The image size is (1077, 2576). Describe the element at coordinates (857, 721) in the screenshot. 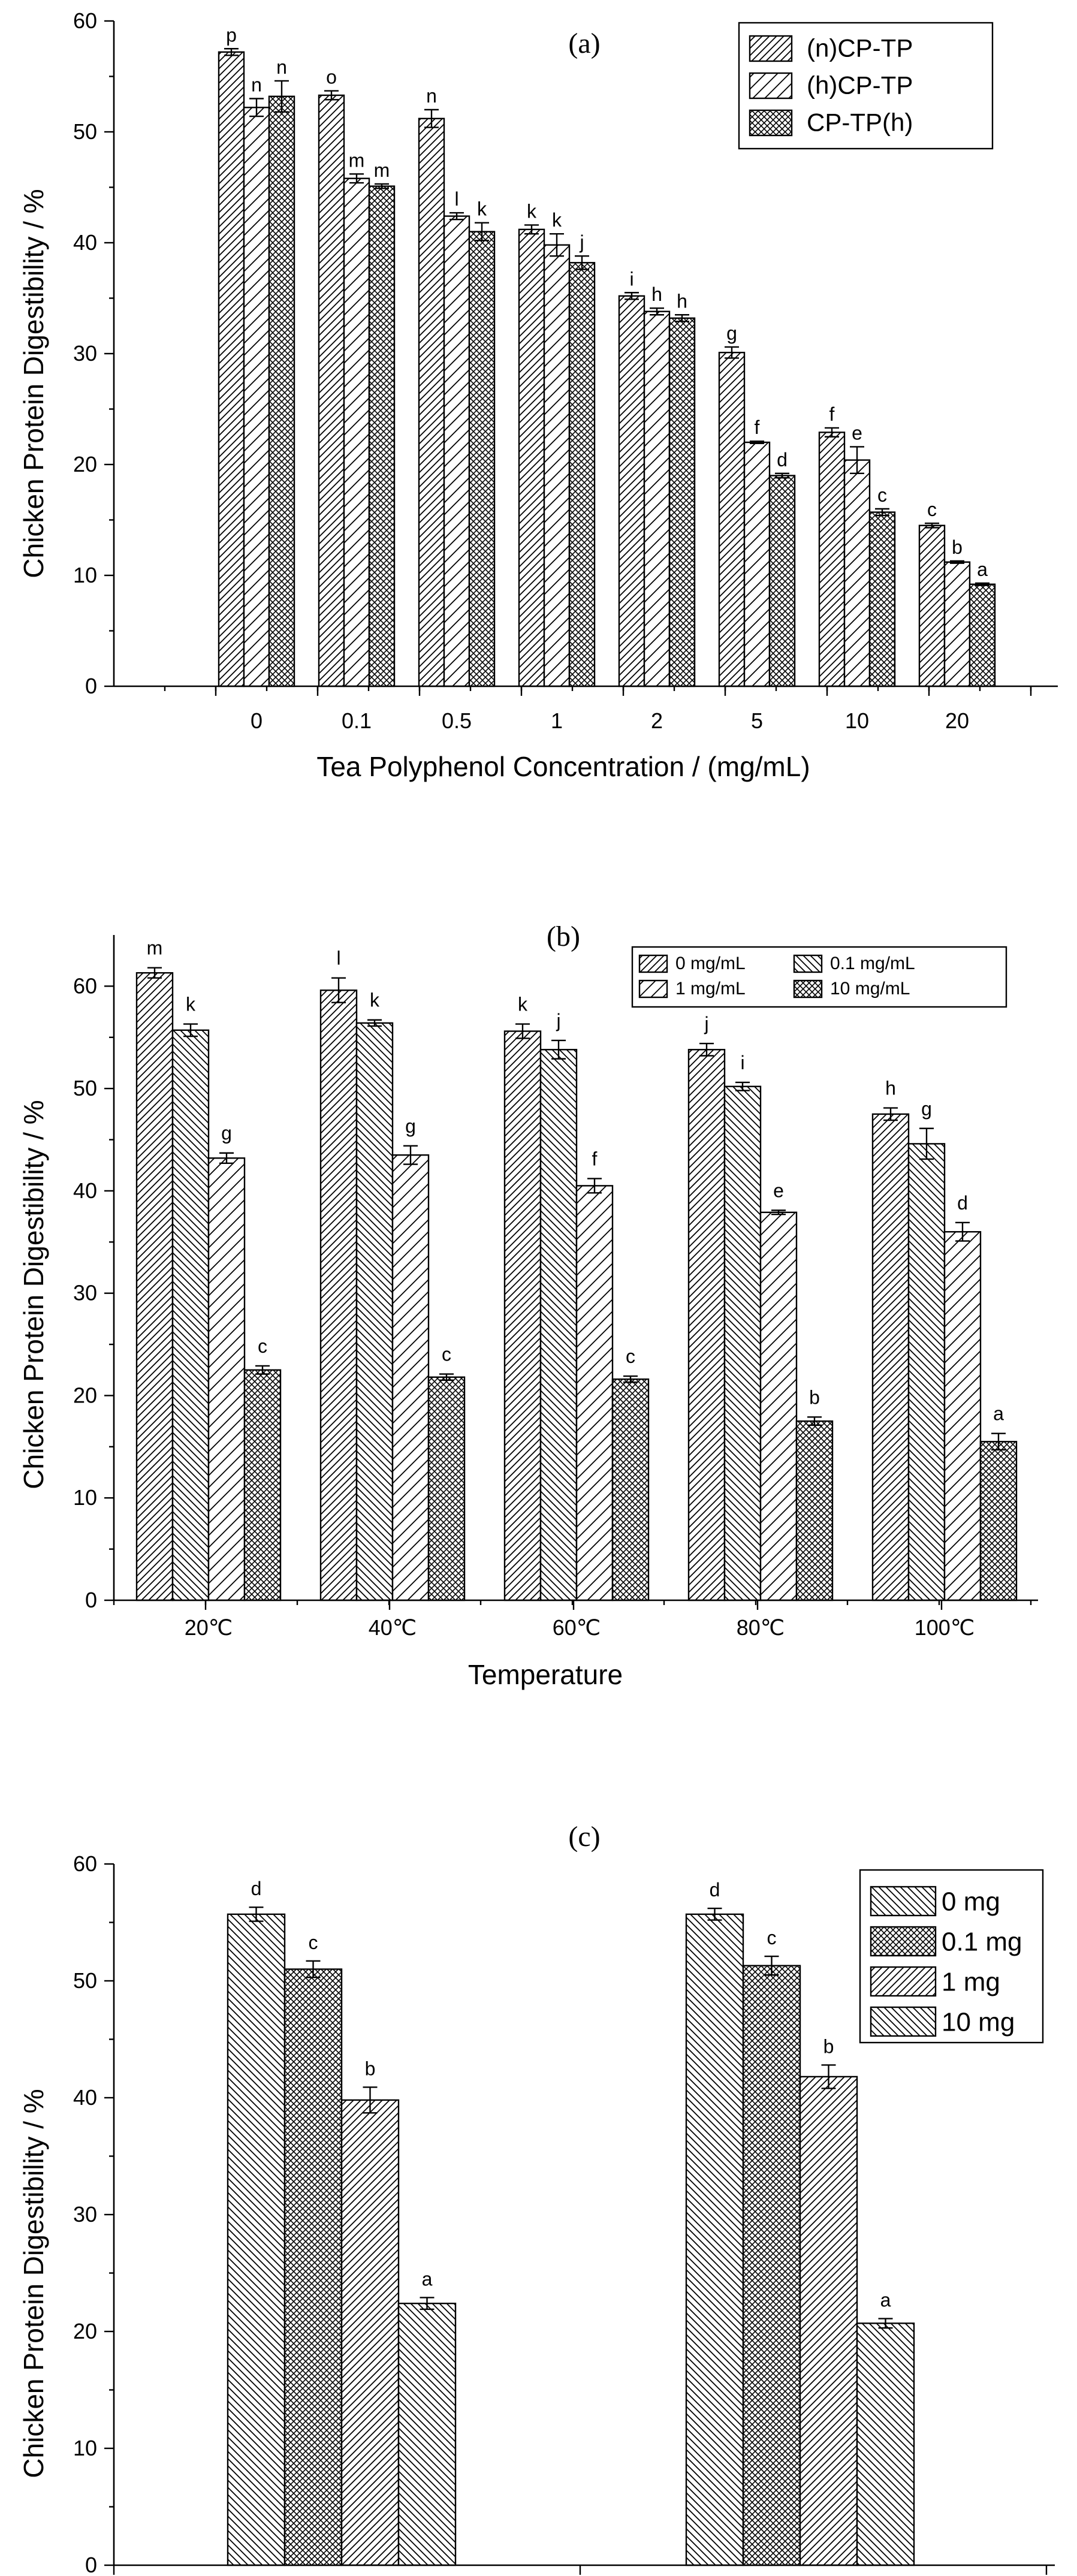

I see `x-tick-label-a-6: 10` at that location.